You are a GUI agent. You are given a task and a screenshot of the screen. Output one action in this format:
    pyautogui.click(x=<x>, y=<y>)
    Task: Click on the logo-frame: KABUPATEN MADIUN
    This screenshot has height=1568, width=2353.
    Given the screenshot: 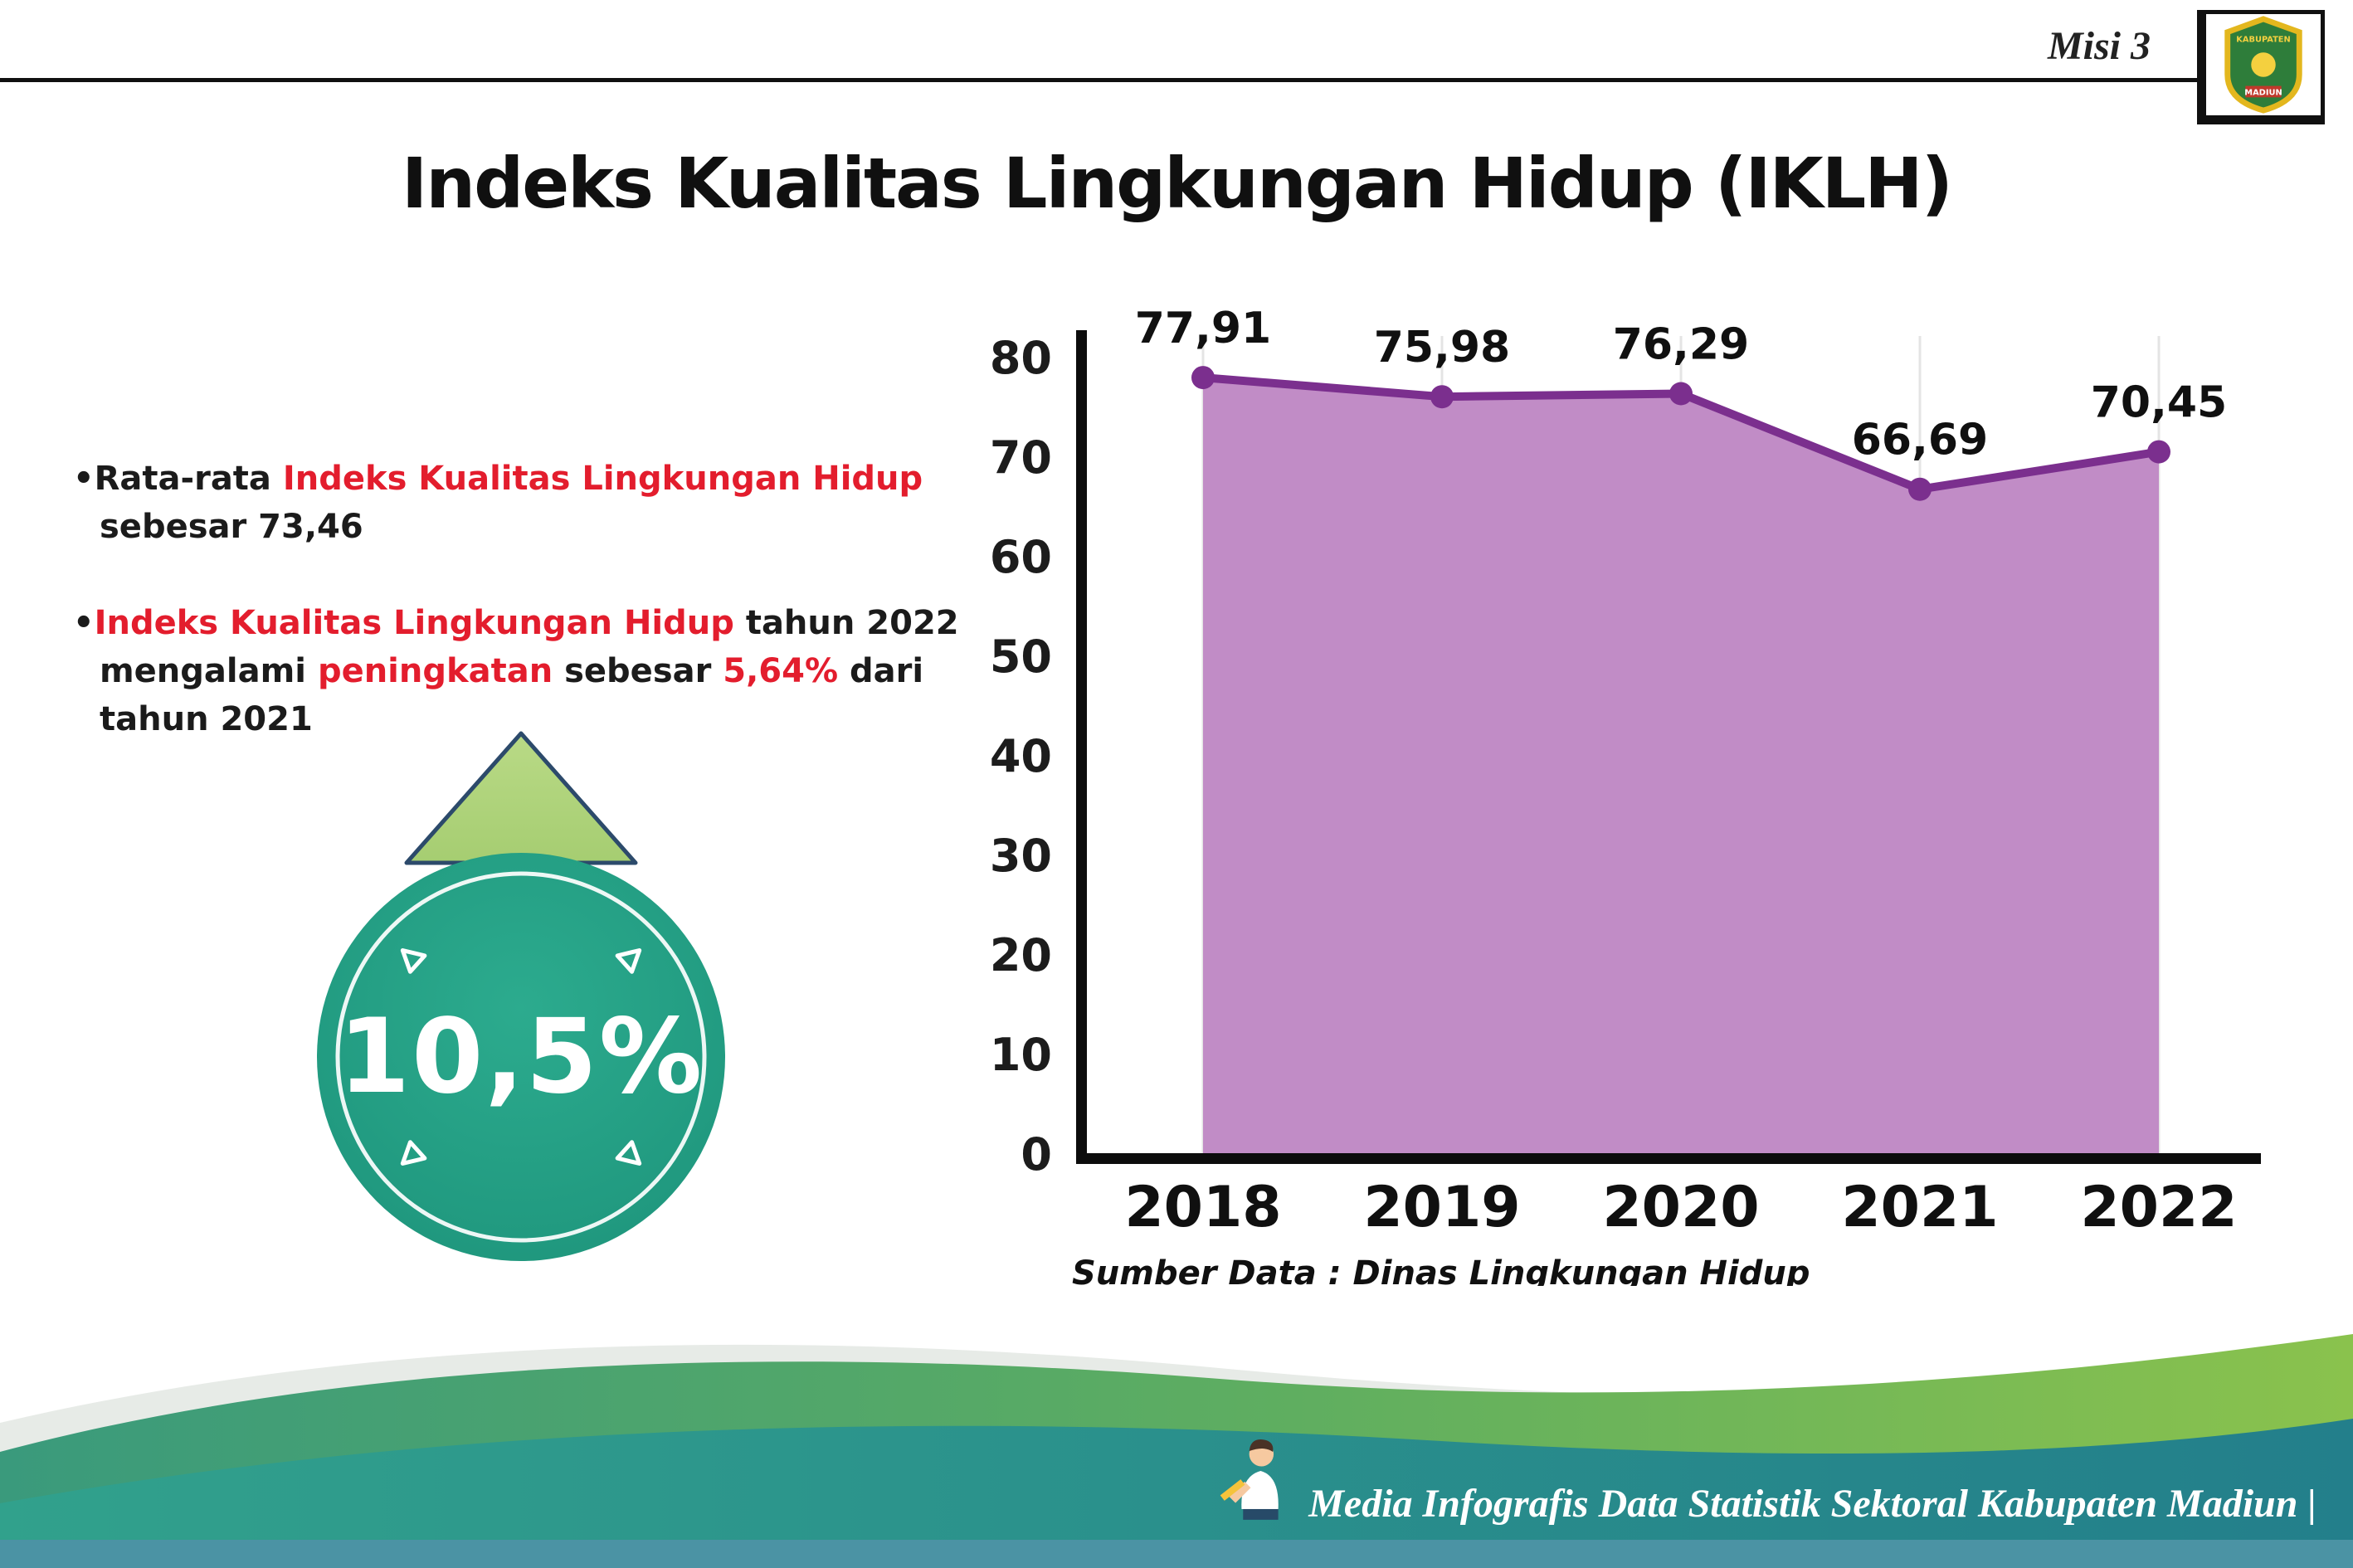 What is the action you would take?
    pyautogui.click(x=2261, y=67)
    